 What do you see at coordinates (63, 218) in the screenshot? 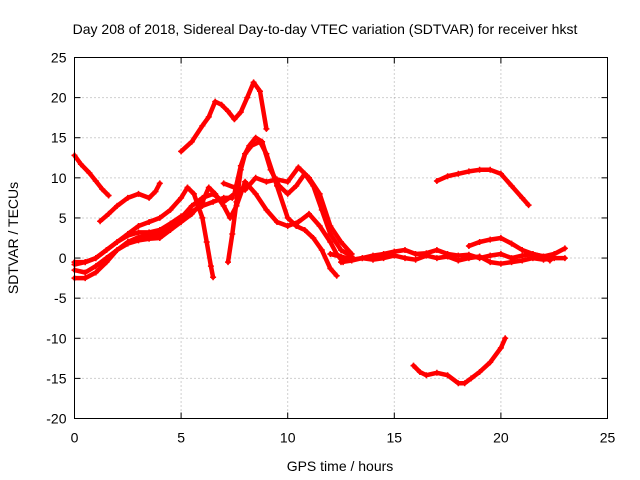
I see `y-tick-label: 5` at bounding box center [63, 218].